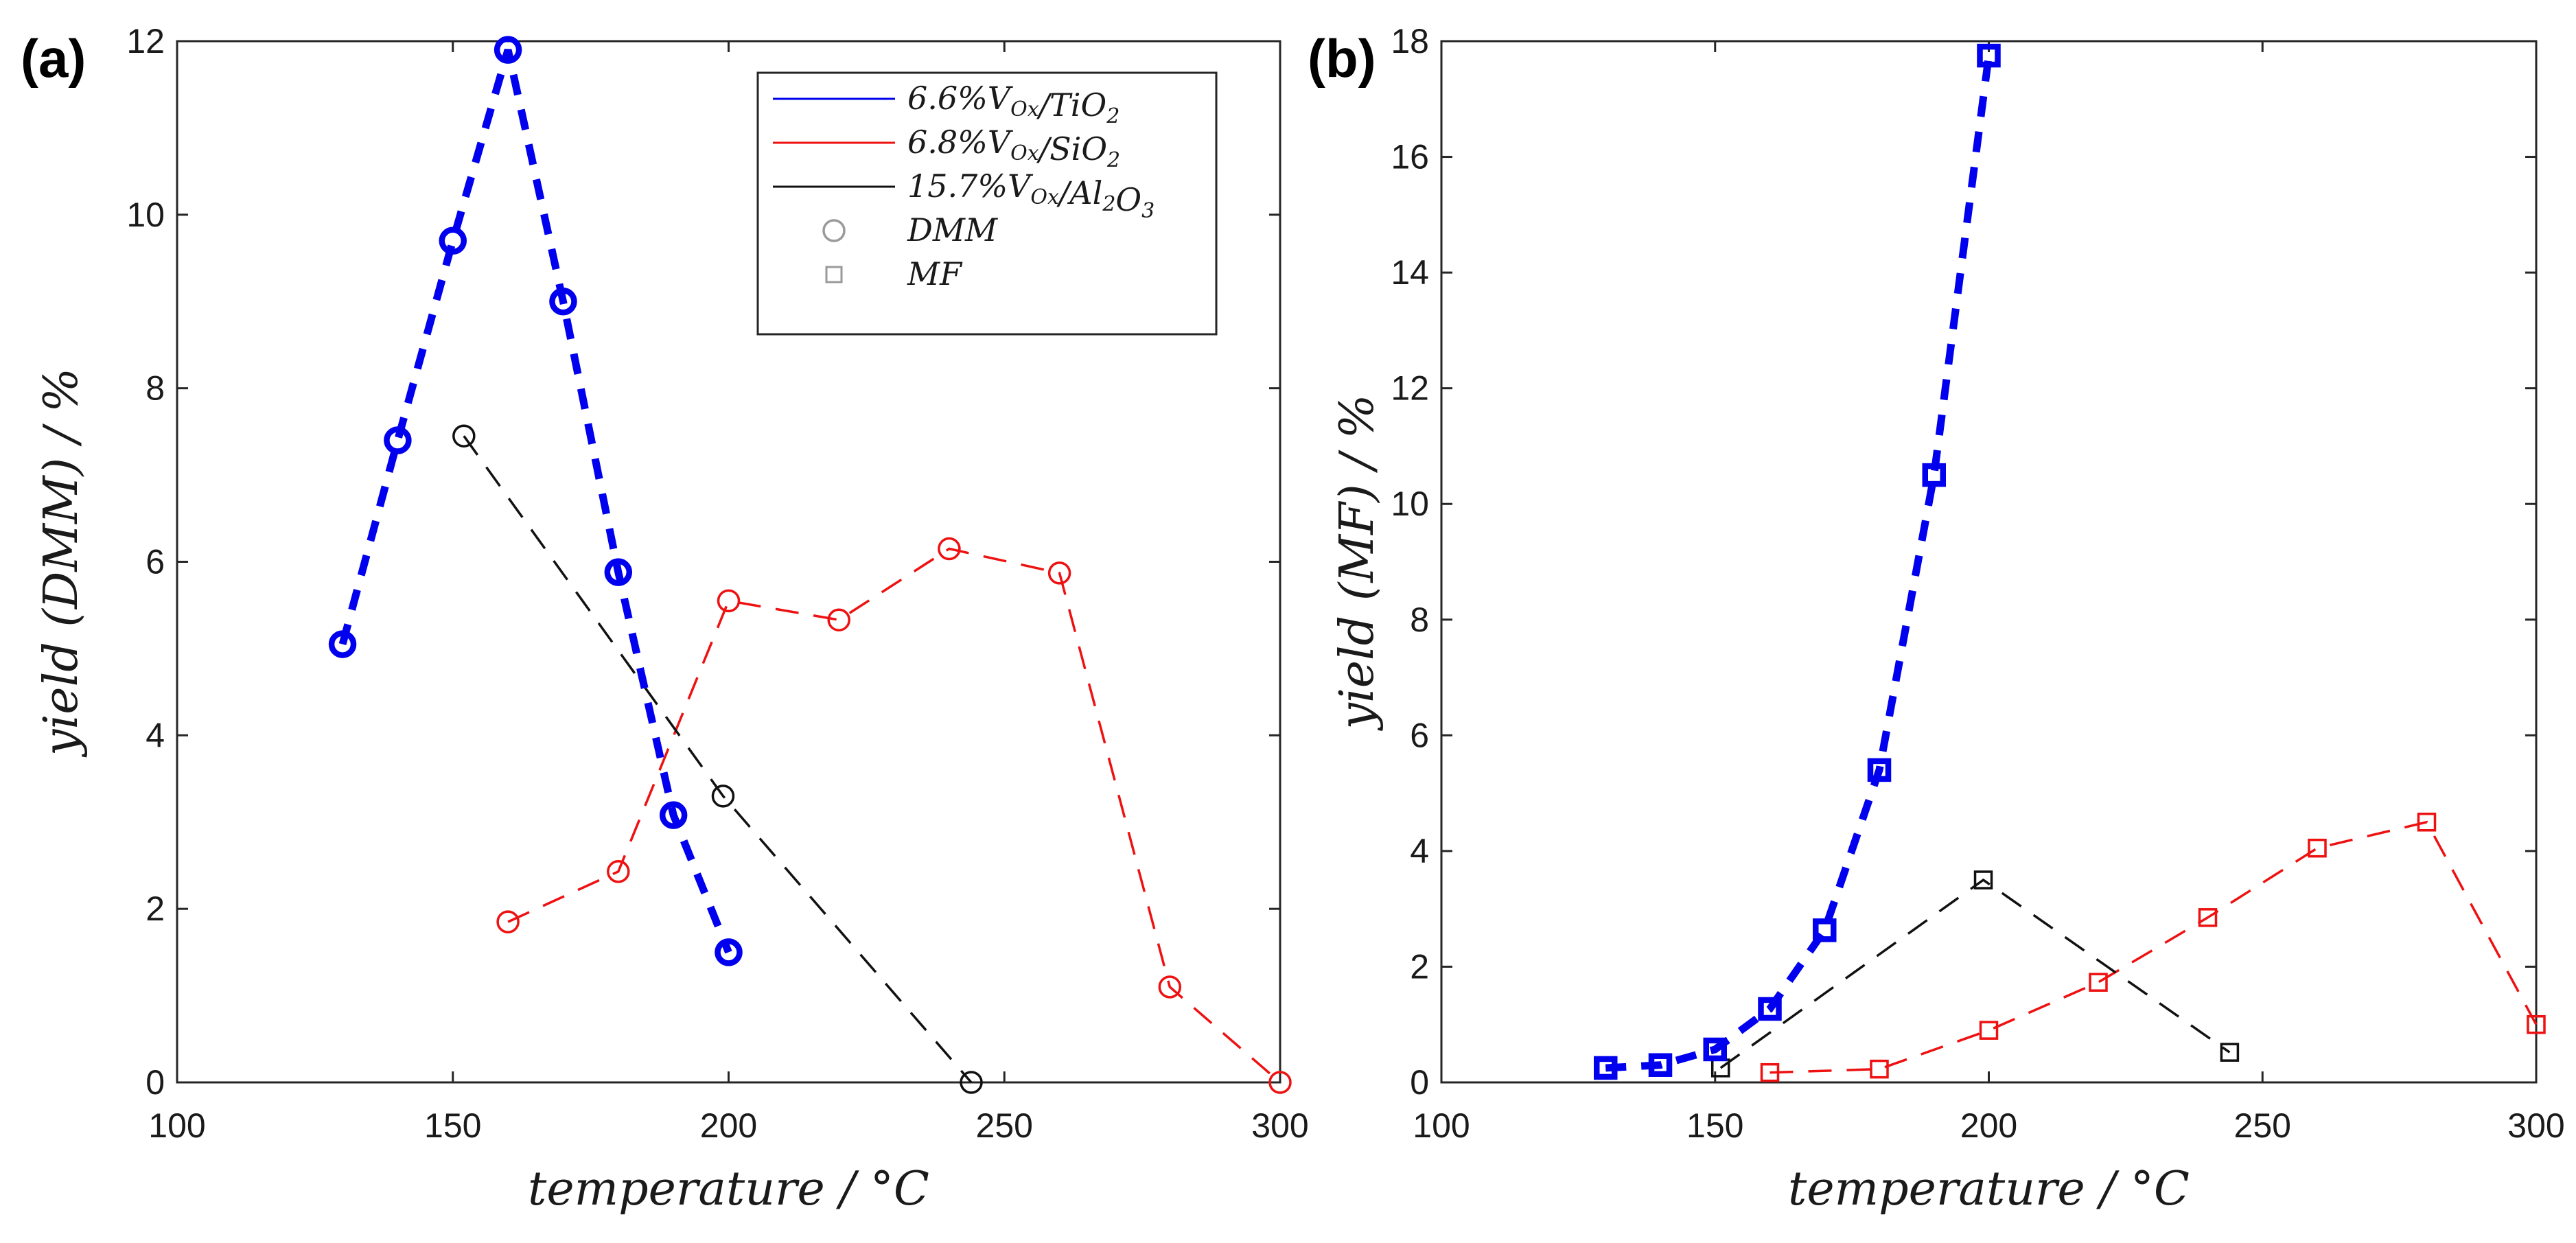 This screenshot has width=2576, height=1243. Describe the element at coordinates (1357, 563) in the screenshot. I see `y-axis-label: yield (MF) / %` at that location.